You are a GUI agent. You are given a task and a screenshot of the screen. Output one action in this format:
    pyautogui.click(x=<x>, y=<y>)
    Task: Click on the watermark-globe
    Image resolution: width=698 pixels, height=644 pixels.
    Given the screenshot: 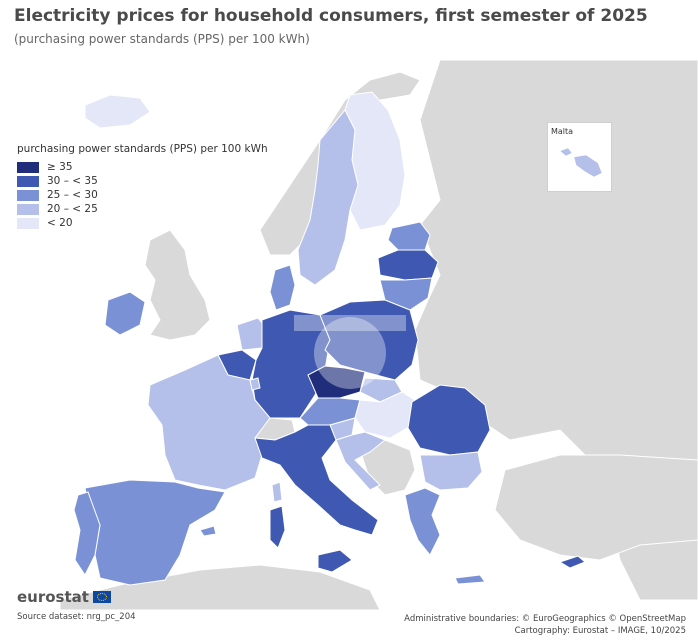 What is the action you would take?
    pyautogui.click(x=350, y=353)
    